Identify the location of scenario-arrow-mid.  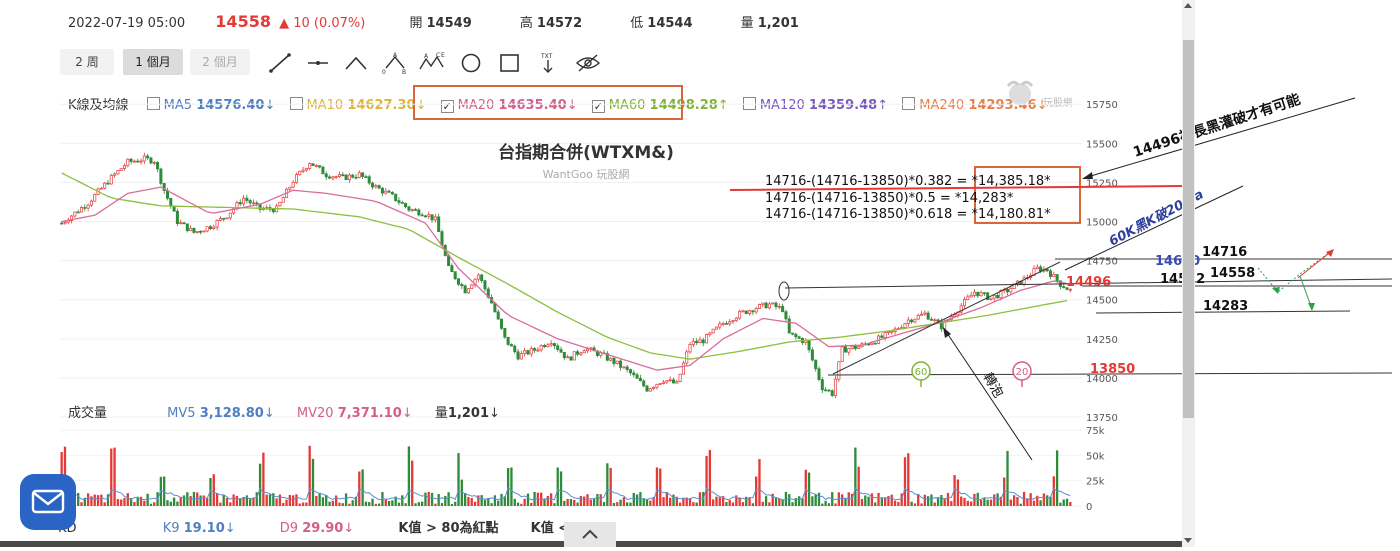
(1276, 290).